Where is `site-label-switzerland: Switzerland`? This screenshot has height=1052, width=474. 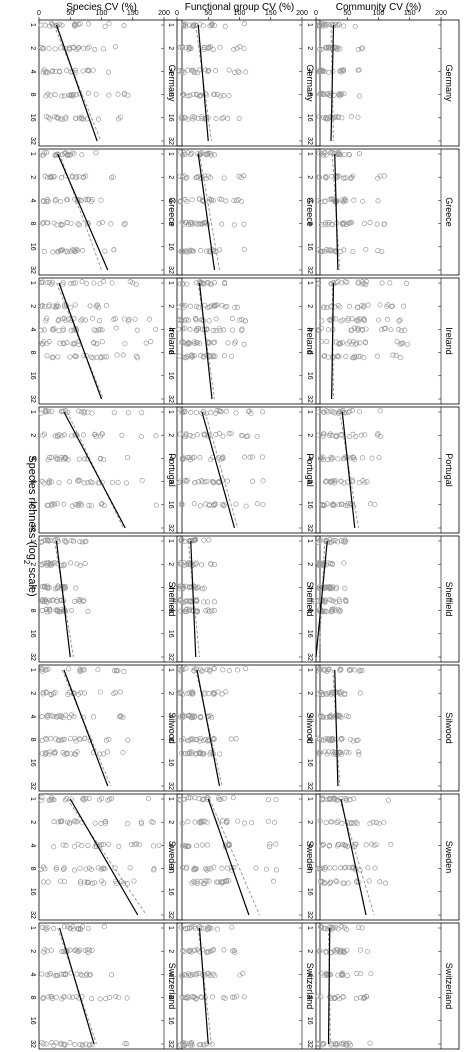 site-label-switzerland: Switzerland is located at coordinates (172, 986).